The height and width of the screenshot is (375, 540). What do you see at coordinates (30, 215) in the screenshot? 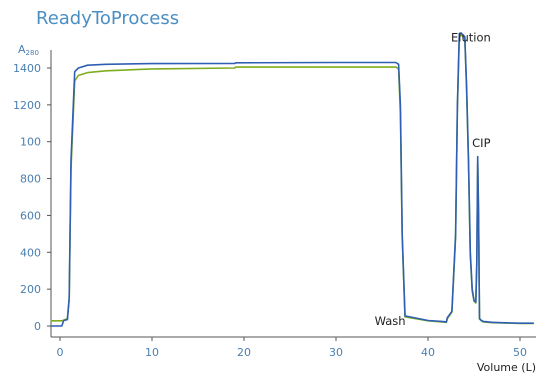
I see `y-tick-label: 600` at bounding box center [30, 215].